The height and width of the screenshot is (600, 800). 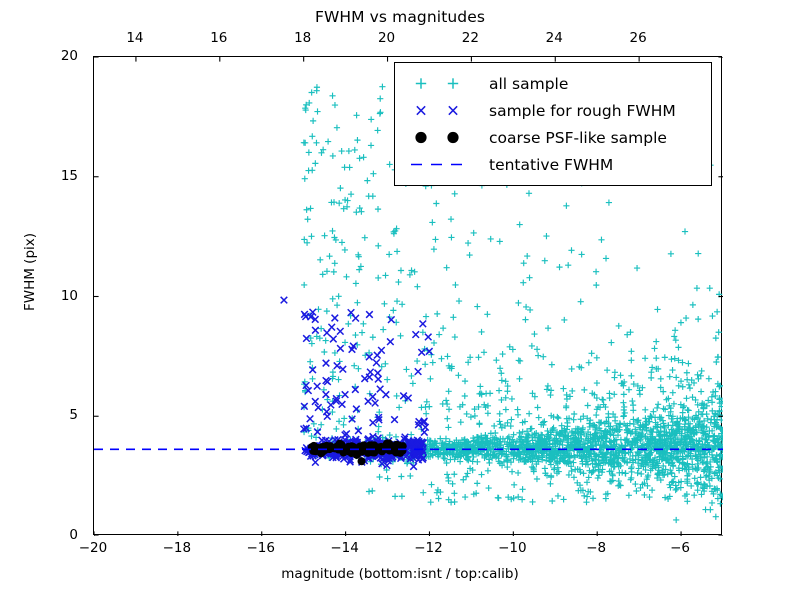 What do you see at coordinates (400, 574) in the screenshot?
I see `x-axis-label: magnitude (bottom:isnt / top:calib)` at bounding box center [400, 574].